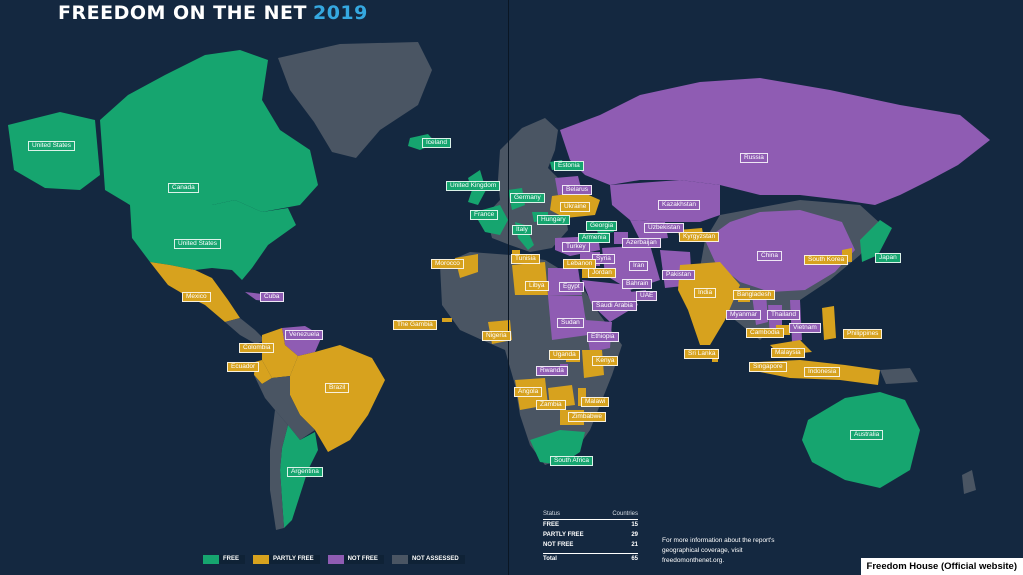  Describe the element at coordinates (552, 371) in the screenshot. I see `country-label: Rwanda` at that location.